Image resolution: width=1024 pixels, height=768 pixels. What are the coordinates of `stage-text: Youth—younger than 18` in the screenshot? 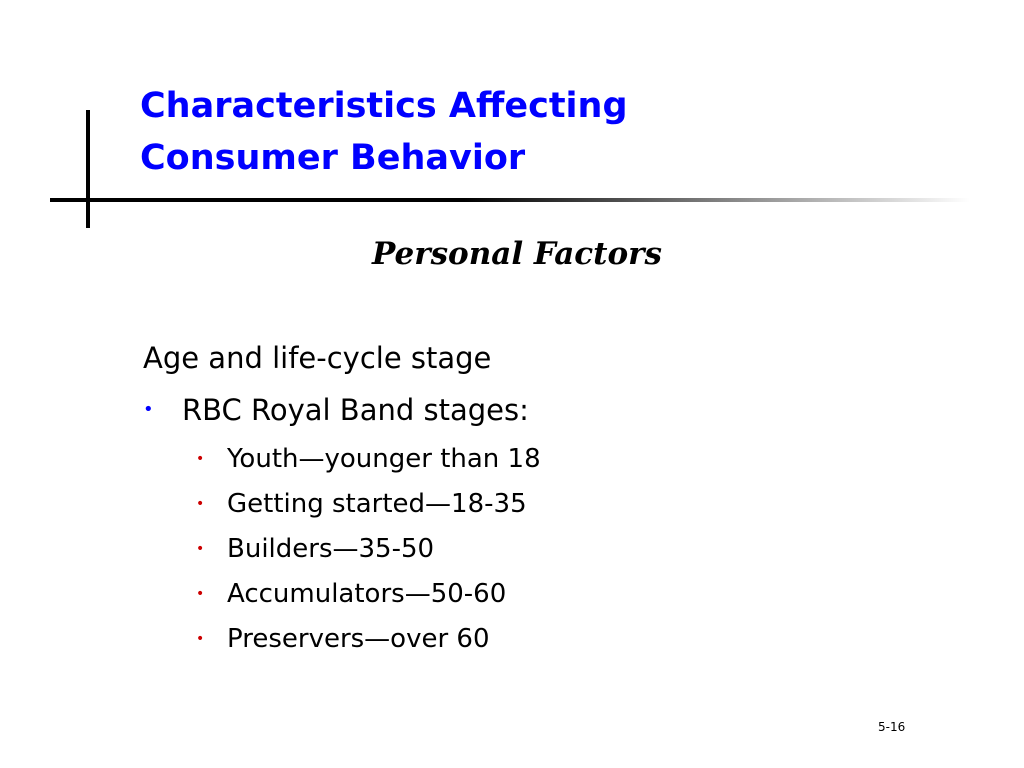 It's located at (384, 459).